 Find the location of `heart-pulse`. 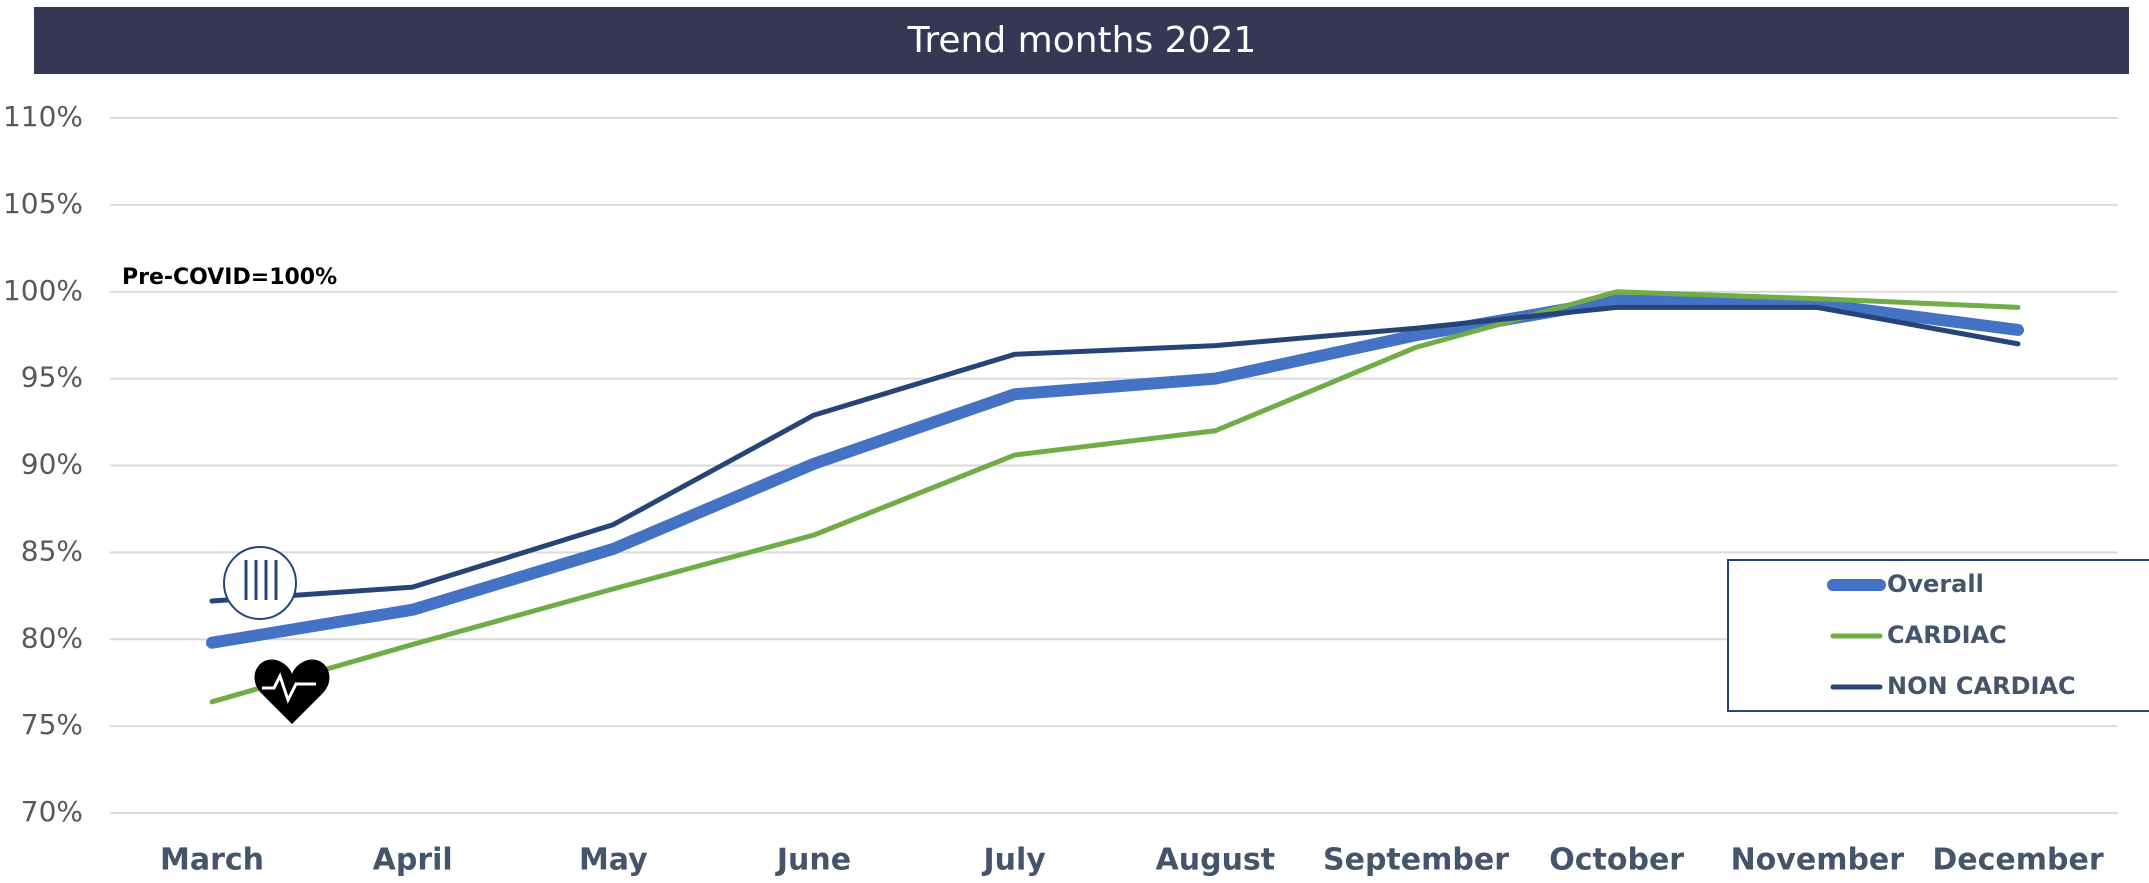

heart-pulse is located at coordinates (289, 688).